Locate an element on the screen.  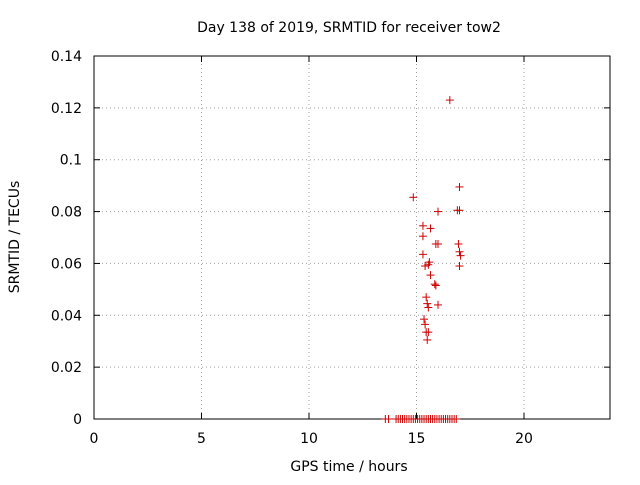
x-tick-label: 10 is located at coordinates (309, 439).